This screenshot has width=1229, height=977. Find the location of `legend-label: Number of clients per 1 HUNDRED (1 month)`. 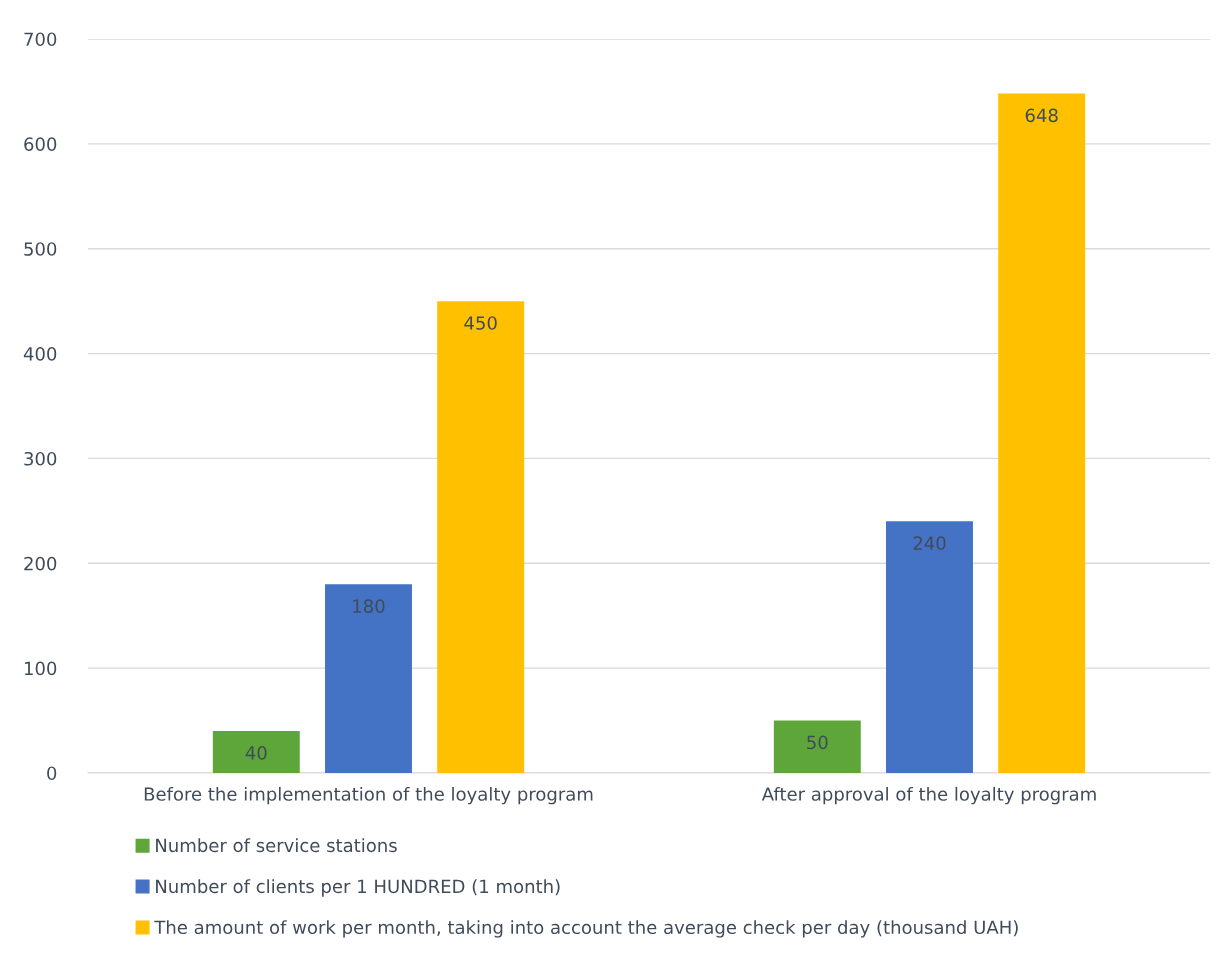

legend-label: Number of clients per 1 HUNDRED (1 month) is located at coordinates (358, 888).